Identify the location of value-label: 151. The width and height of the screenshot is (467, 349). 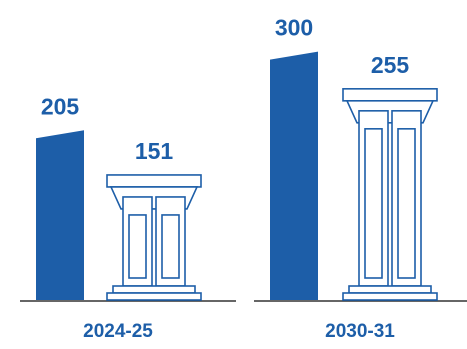
(154, 151).